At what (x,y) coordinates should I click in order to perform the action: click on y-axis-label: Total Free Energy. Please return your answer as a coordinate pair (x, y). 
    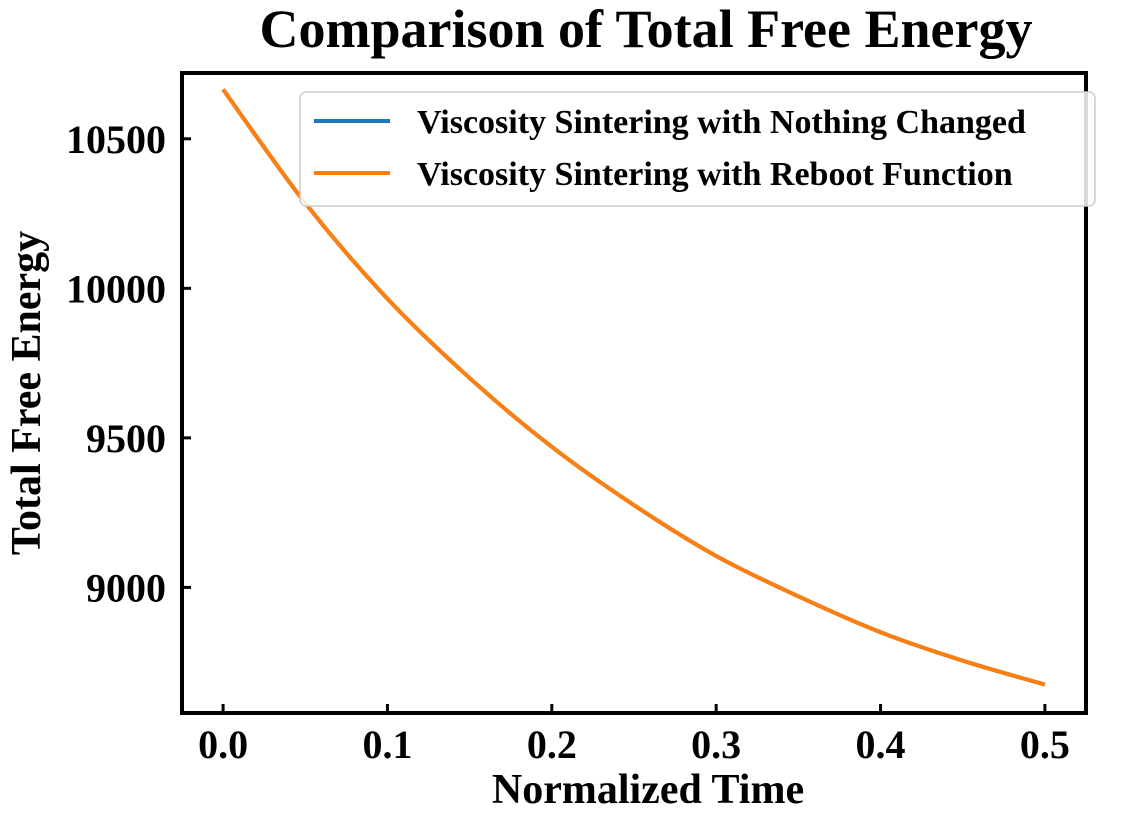
    Looking at the image, I should click on (27, 393).